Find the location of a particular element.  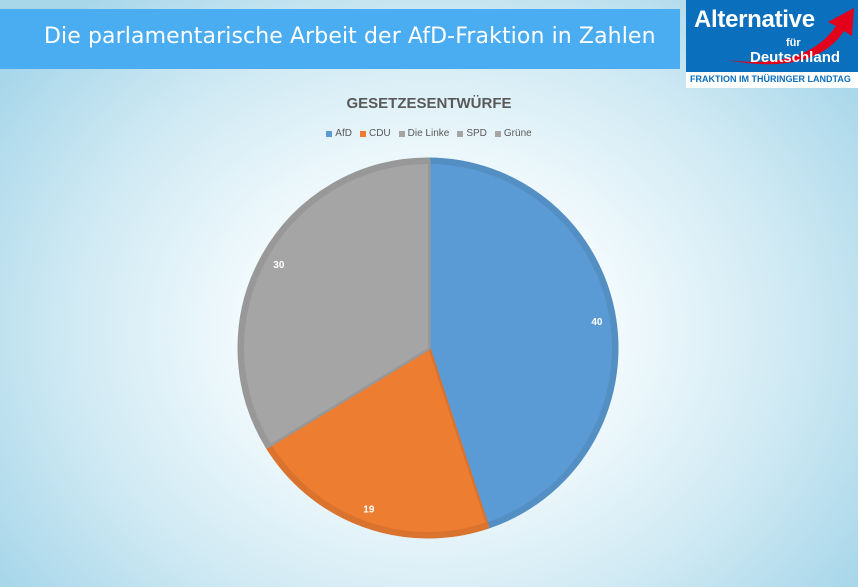

legend-item-afd: AfD is located at coordinates (339, 133).